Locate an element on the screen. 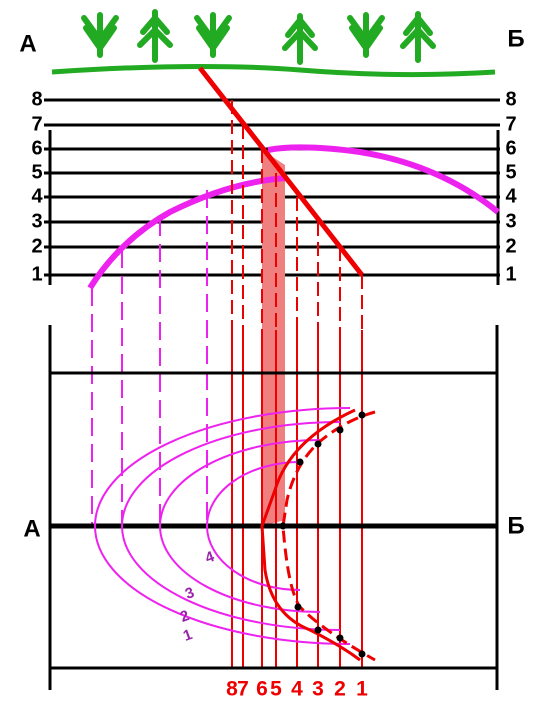 The width and height of the screenshot is (550, 712). column-label: 6 is located at coordinates (262, 689).